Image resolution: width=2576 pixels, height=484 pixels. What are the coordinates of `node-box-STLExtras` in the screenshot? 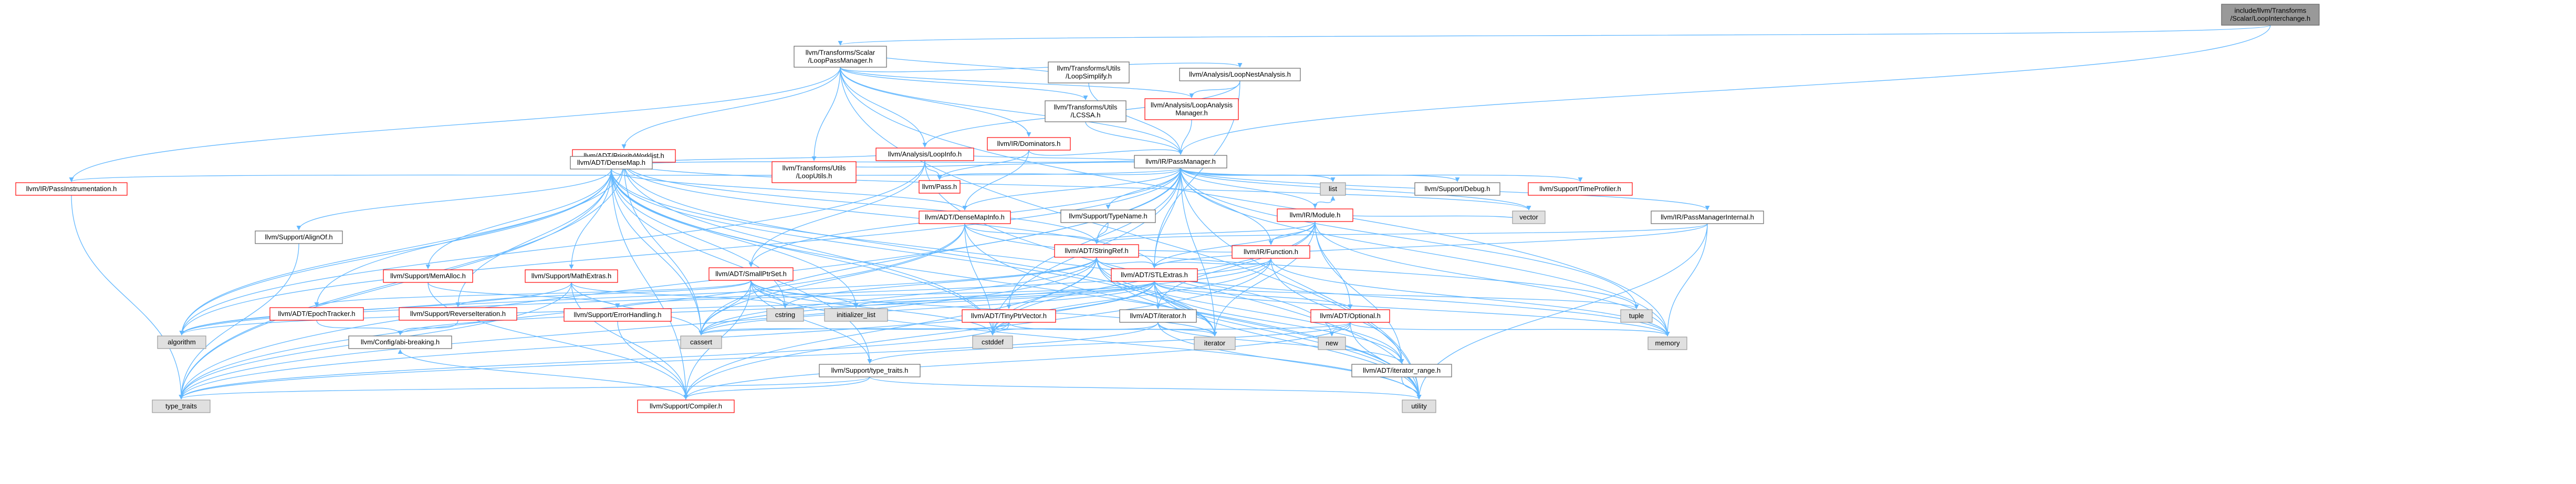 It's located at (1154, 275).